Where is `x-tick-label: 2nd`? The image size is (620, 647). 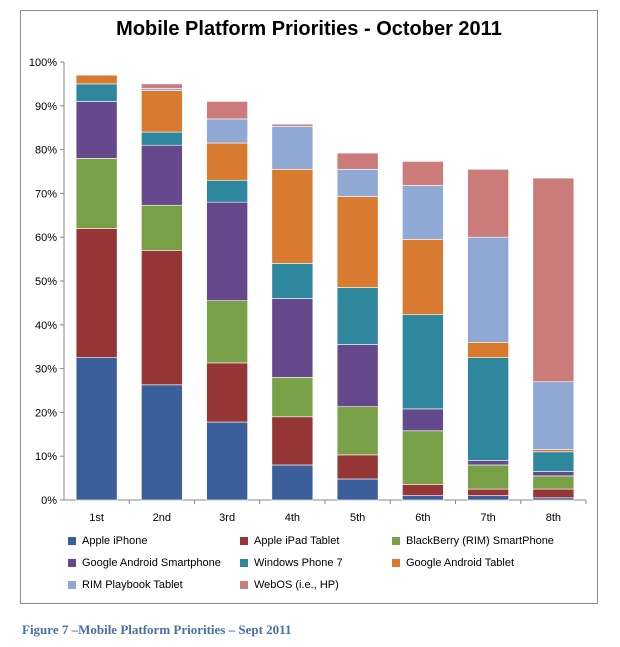 x-tick-label: 2nd is located at coordinates (162, 518).